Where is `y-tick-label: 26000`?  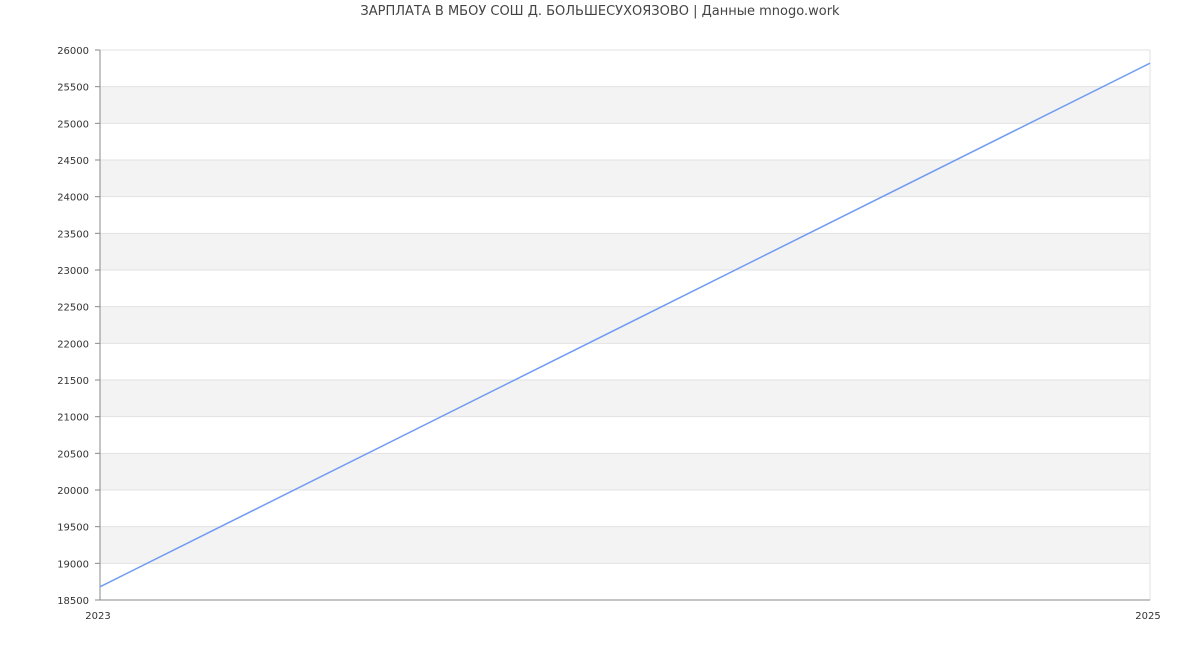
y-tick-label: 26000 is located at coordinates (73, 51).